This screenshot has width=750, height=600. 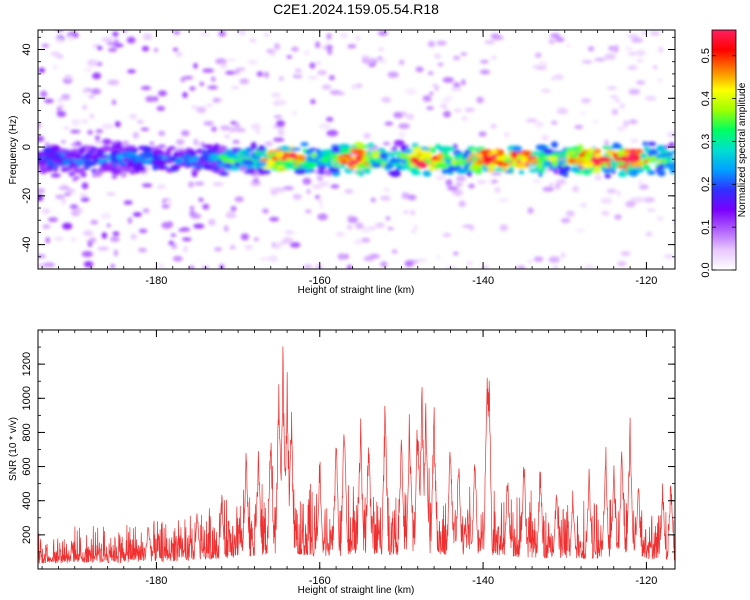 What do you see at coordinates (27, 364) in the screenshot?
I see `snr-y-tick-label: 1200` at bounding box center [27, 364].